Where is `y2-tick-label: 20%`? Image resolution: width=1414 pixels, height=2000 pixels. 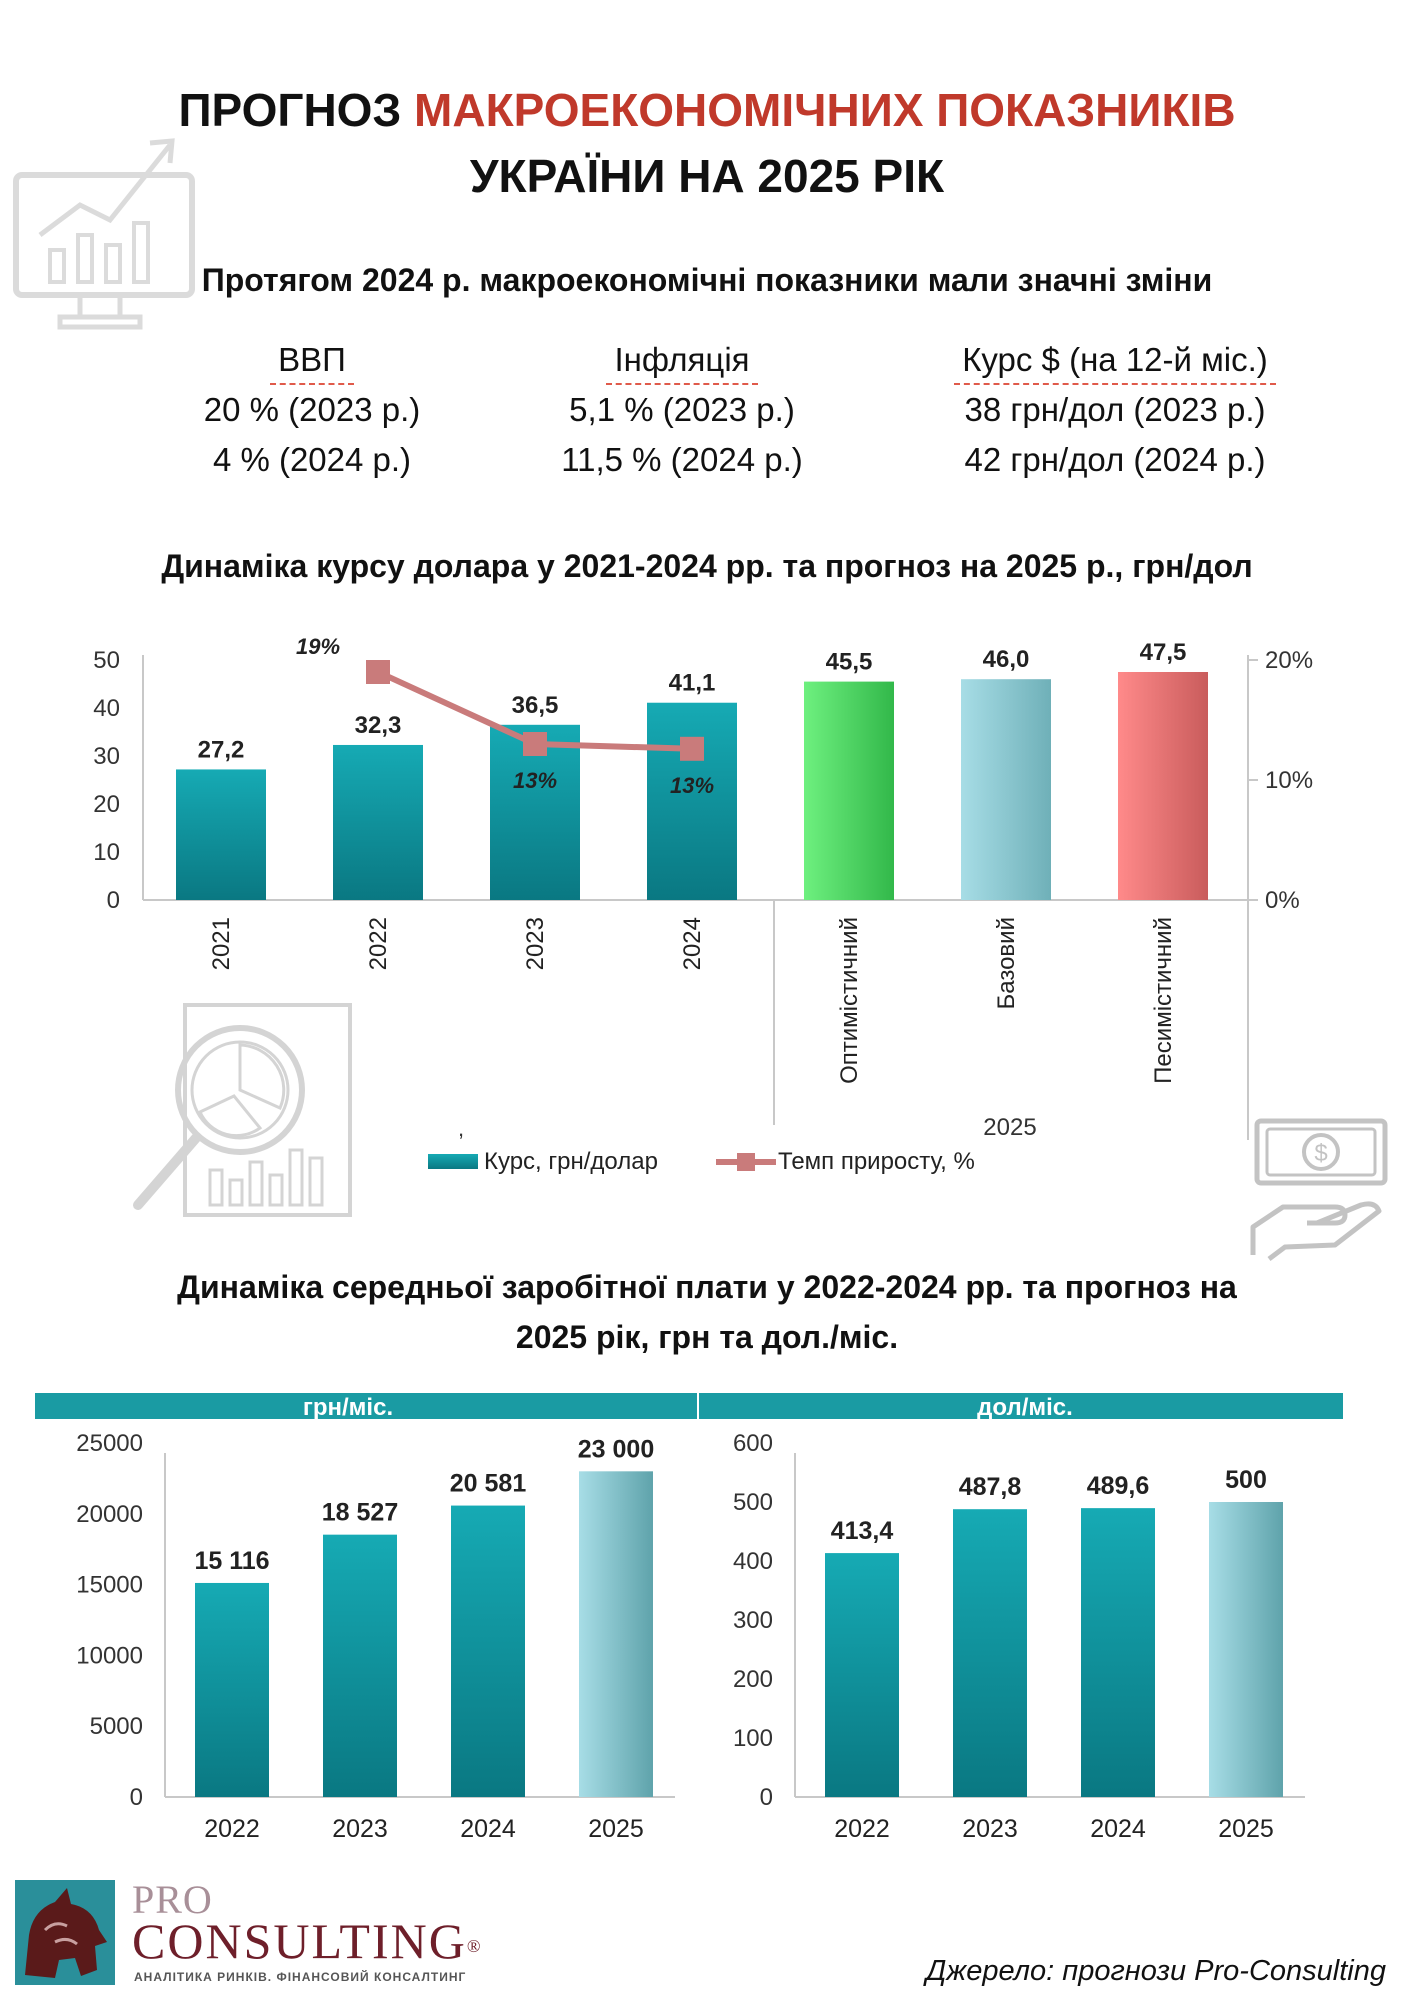 y2-tick-label: 20% is located at coordinates (1289, 660).